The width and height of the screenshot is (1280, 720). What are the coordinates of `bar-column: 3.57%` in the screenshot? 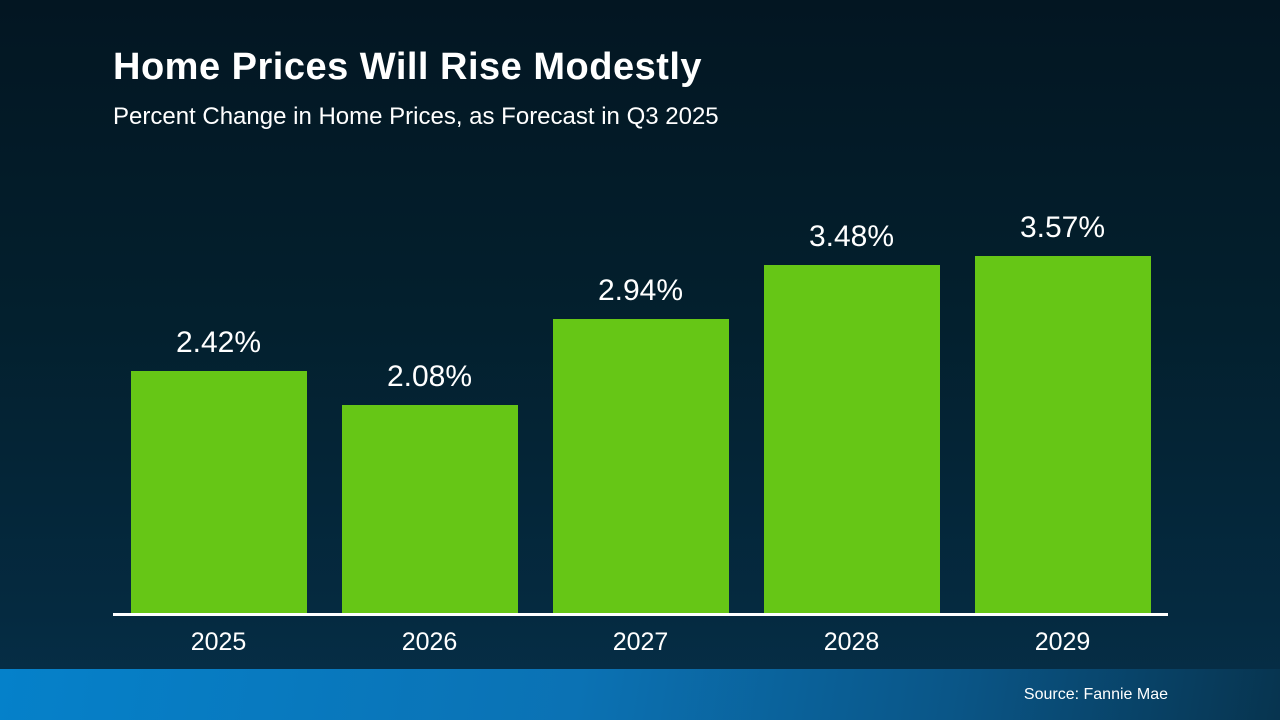 It's located at (1062, 412).